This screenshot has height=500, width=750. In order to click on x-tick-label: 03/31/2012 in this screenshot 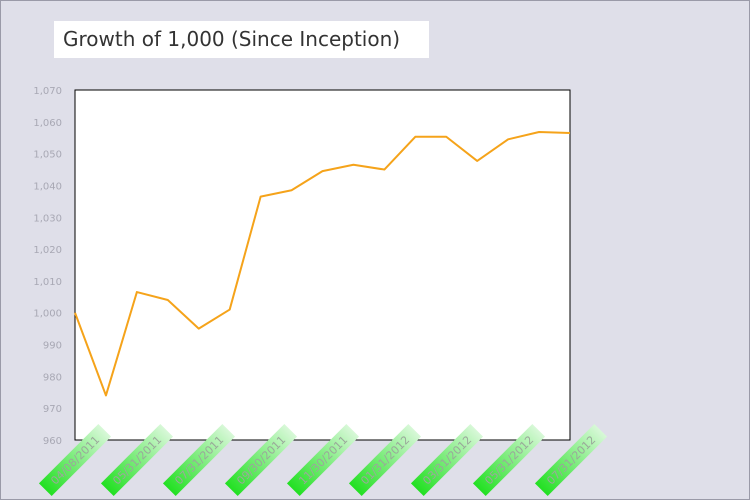, I will do `click(447, 460)`.